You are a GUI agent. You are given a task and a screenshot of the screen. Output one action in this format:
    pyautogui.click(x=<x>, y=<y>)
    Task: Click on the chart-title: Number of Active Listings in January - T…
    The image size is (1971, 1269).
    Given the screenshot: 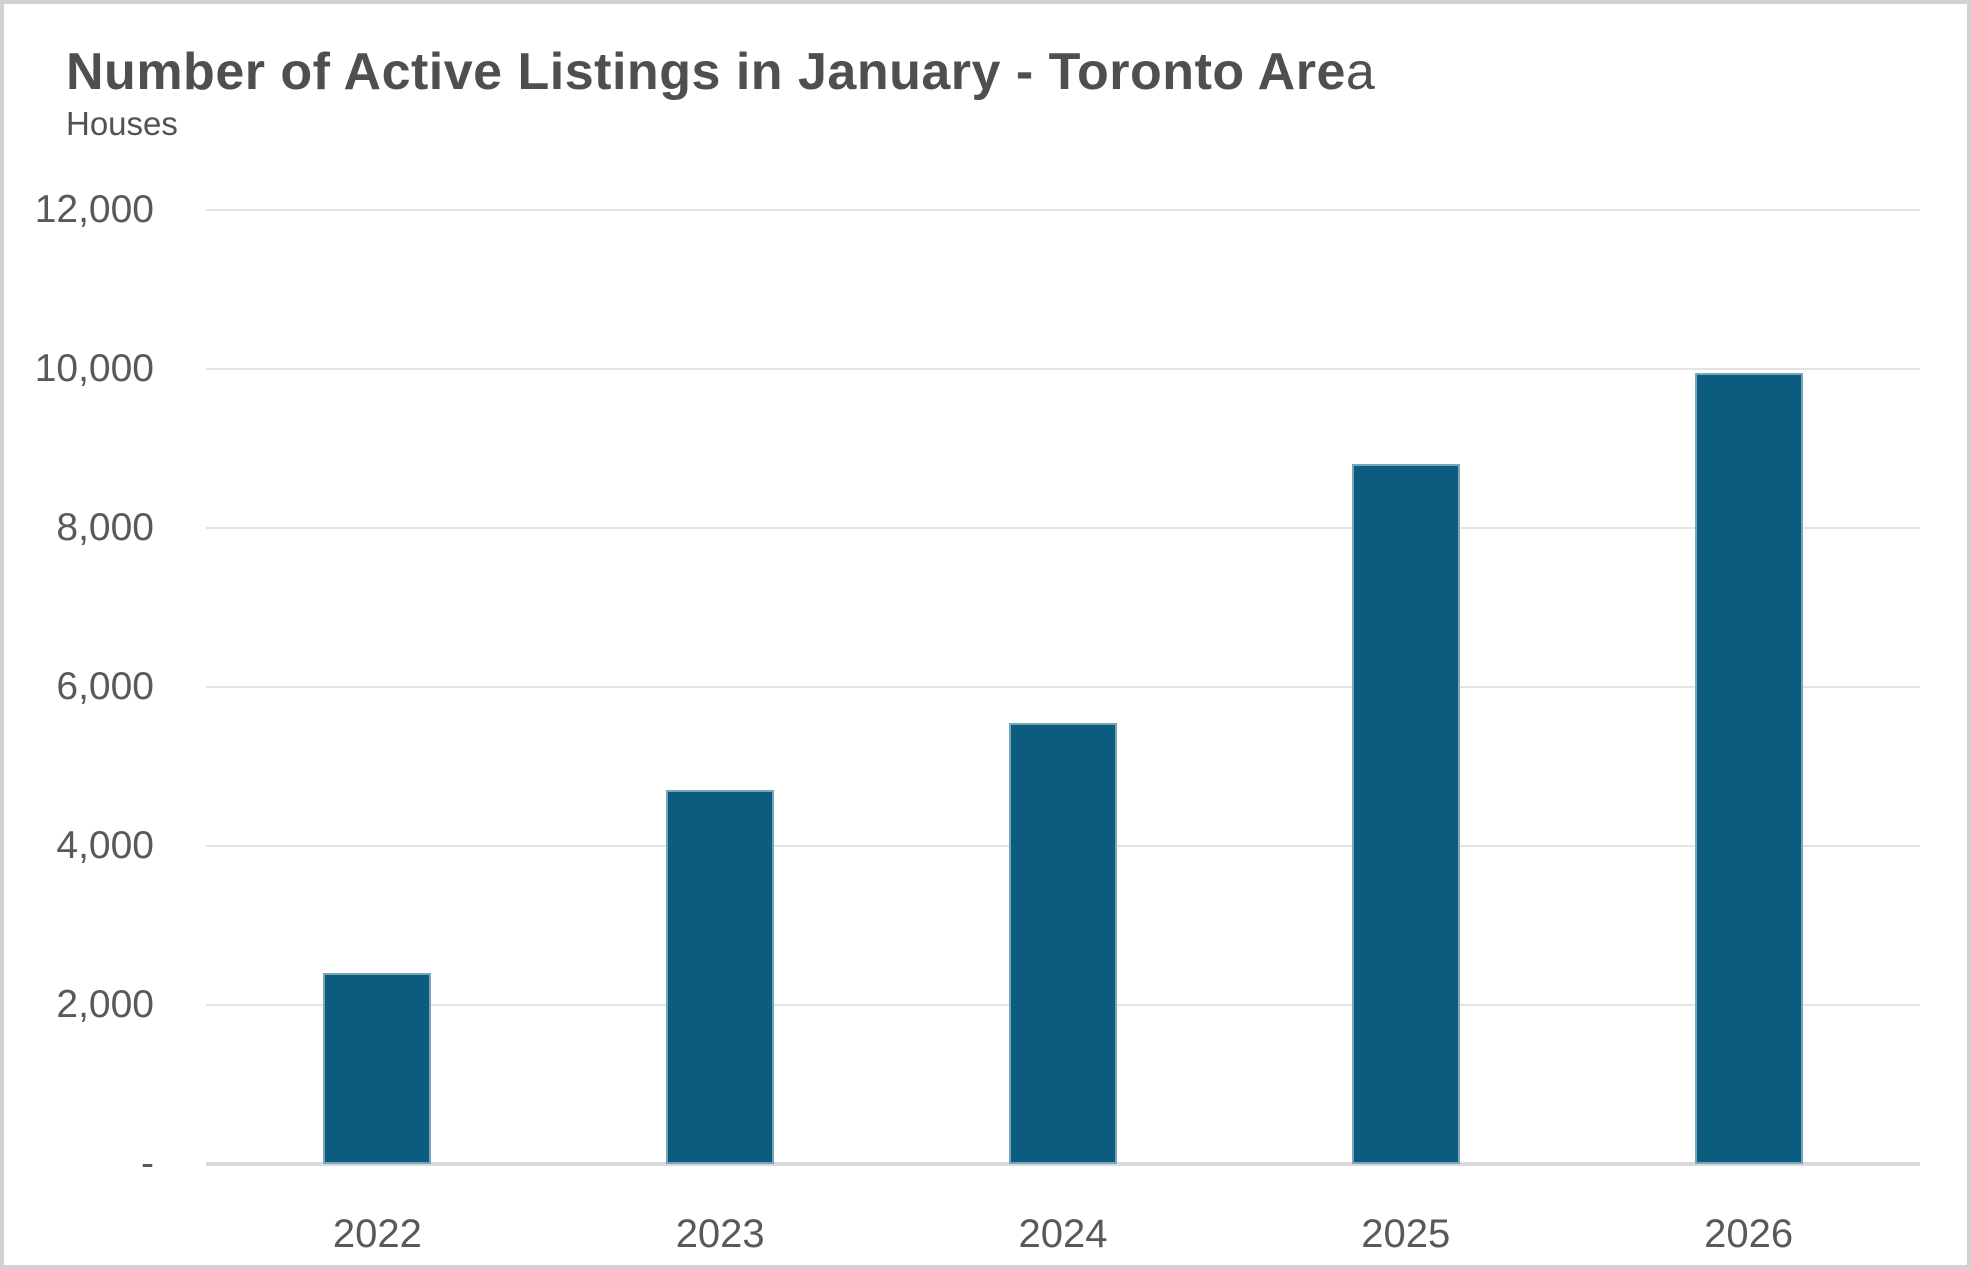 What is the action you would take?
    pyautogui.click(x=721, y=72)
    